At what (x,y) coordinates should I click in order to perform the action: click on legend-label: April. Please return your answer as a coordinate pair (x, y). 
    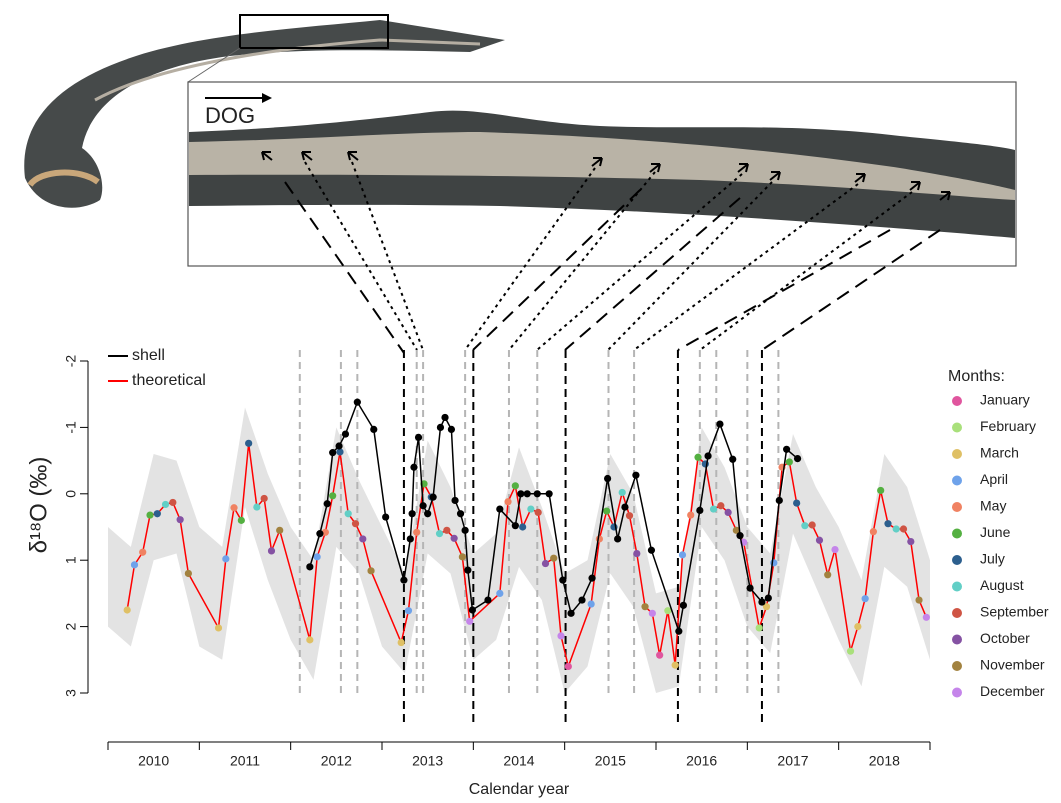
    Looking at the image, I should click on (994, 479).